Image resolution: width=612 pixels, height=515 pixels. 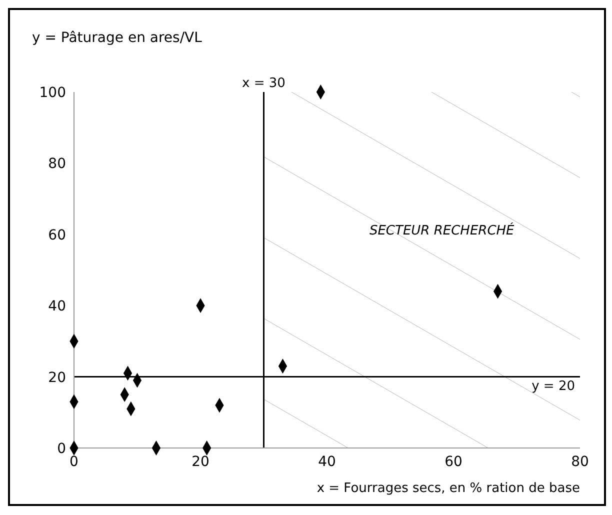 I want to click on y-tick-label: 0, so click(x=61, y=448).